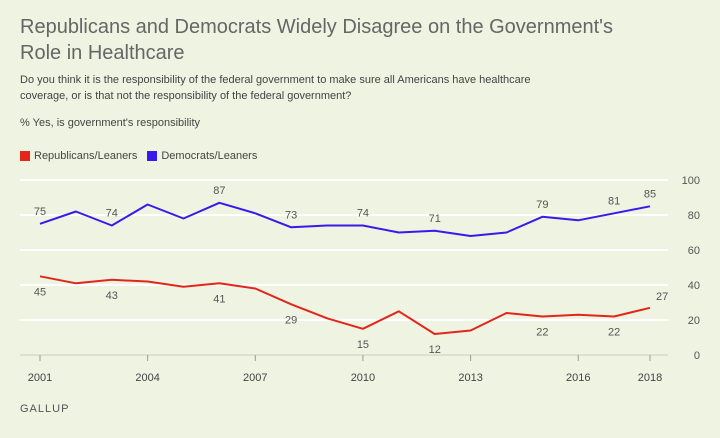 Image resolution: width=720 pixels, height=438 pixels. What do you see at coordinates (25, 156) in the screenshot?
I see `legend-swatch-republicans` at bounding box center [25, 156].